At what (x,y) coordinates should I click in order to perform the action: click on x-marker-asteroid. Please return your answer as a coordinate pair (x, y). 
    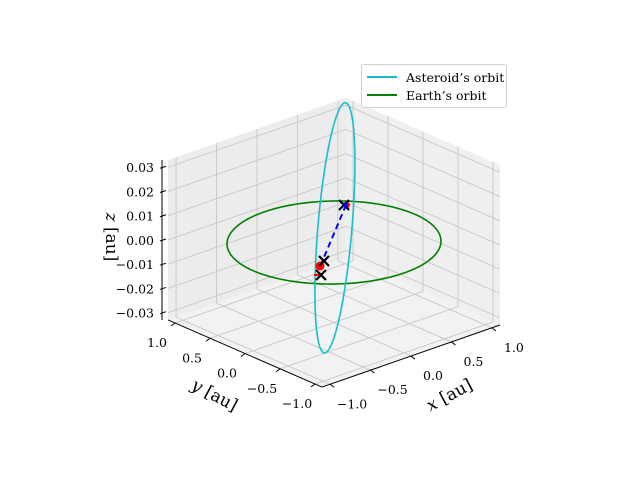
    Looking at the image, I should click on (324, 261).